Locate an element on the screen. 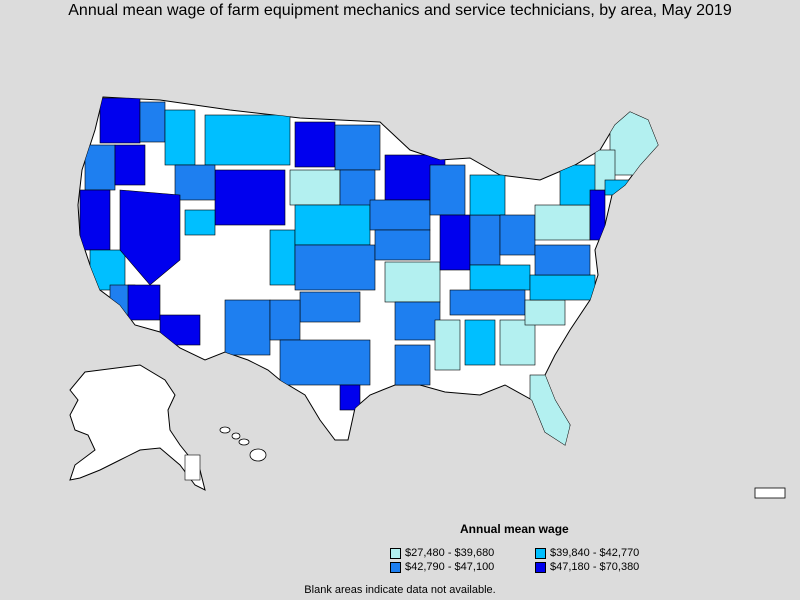  region-ia is located at coordinates (402, 245).